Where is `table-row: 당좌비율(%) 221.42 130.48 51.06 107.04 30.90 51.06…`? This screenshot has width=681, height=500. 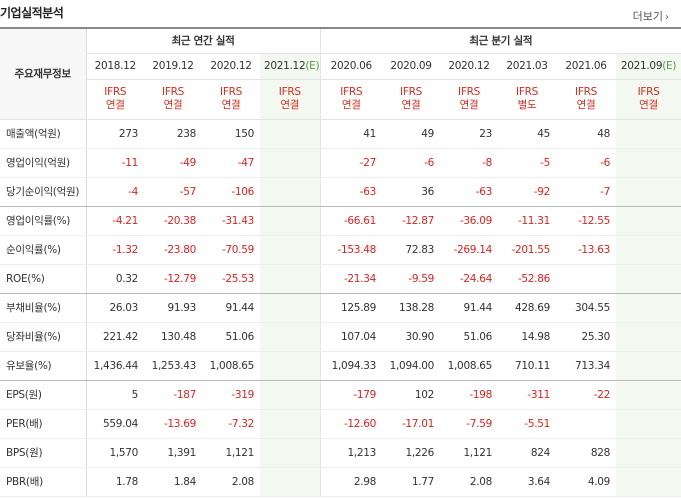
table-row: 당좌비율(%) 221.42 130.48 51.06 107.04 30.90 51.06… is located at coordinates (340, 337).